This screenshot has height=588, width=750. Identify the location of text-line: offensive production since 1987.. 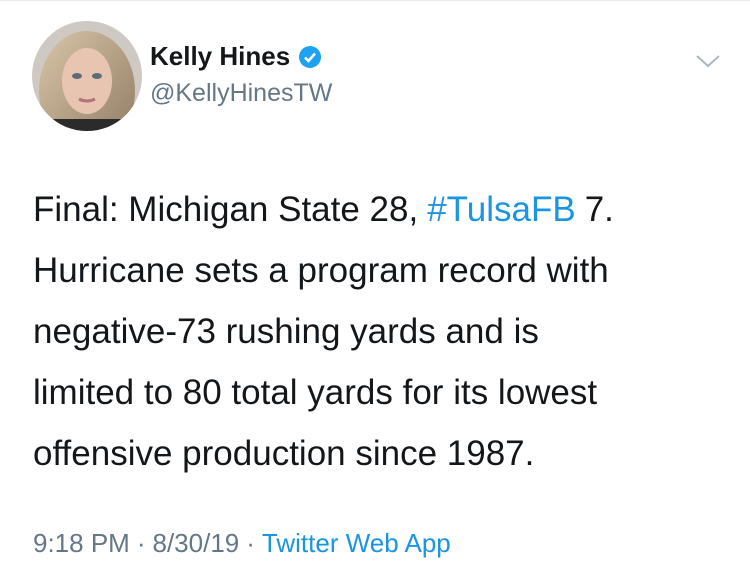
(323, 453).